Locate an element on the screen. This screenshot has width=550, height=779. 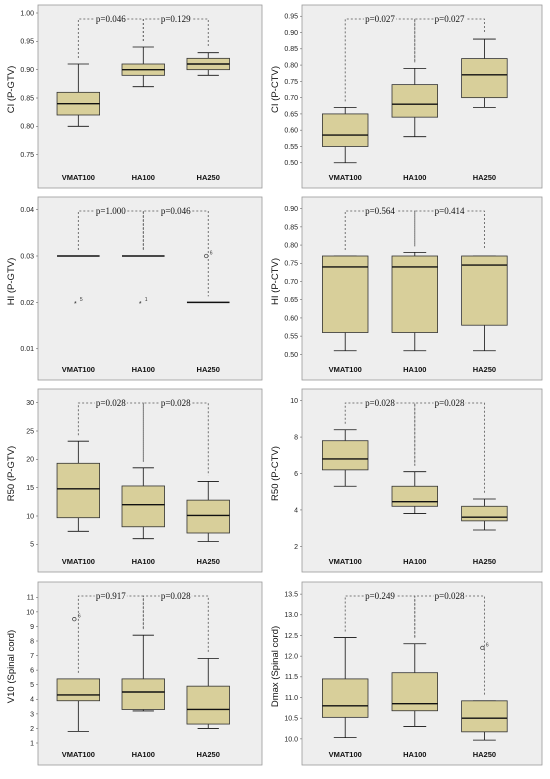
y-tick-label: 11 is located at coordinates (30, 598).